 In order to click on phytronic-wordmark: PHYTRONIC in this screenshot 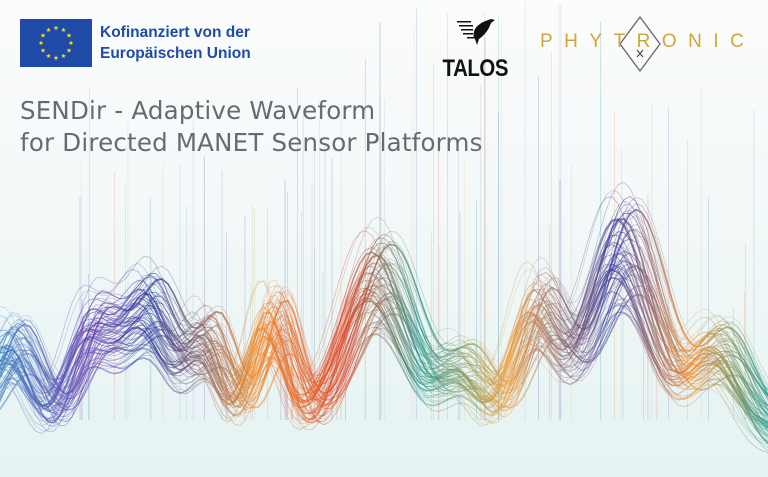, I will do `click(648, 41)`.